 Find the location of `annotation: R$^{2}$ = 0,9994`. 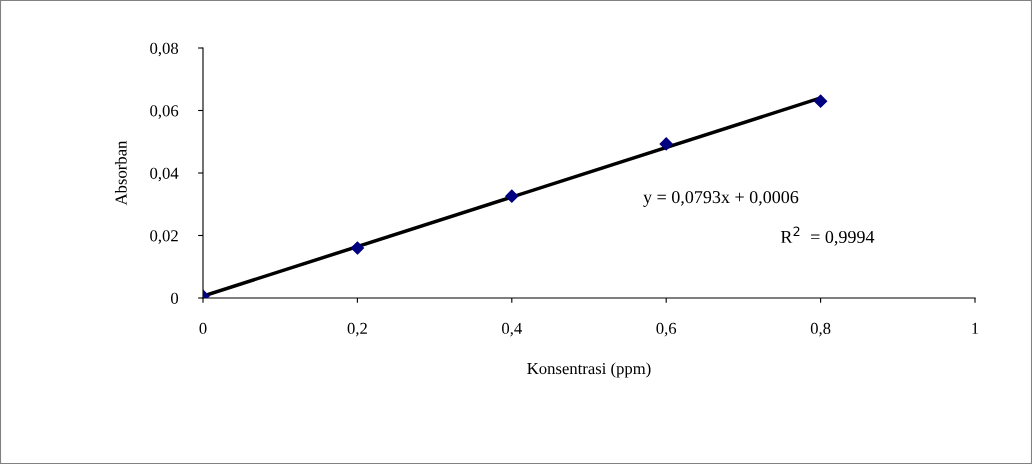

annotation: R$^{2}$ = 0,9994 is located at coordinates (827, 236).